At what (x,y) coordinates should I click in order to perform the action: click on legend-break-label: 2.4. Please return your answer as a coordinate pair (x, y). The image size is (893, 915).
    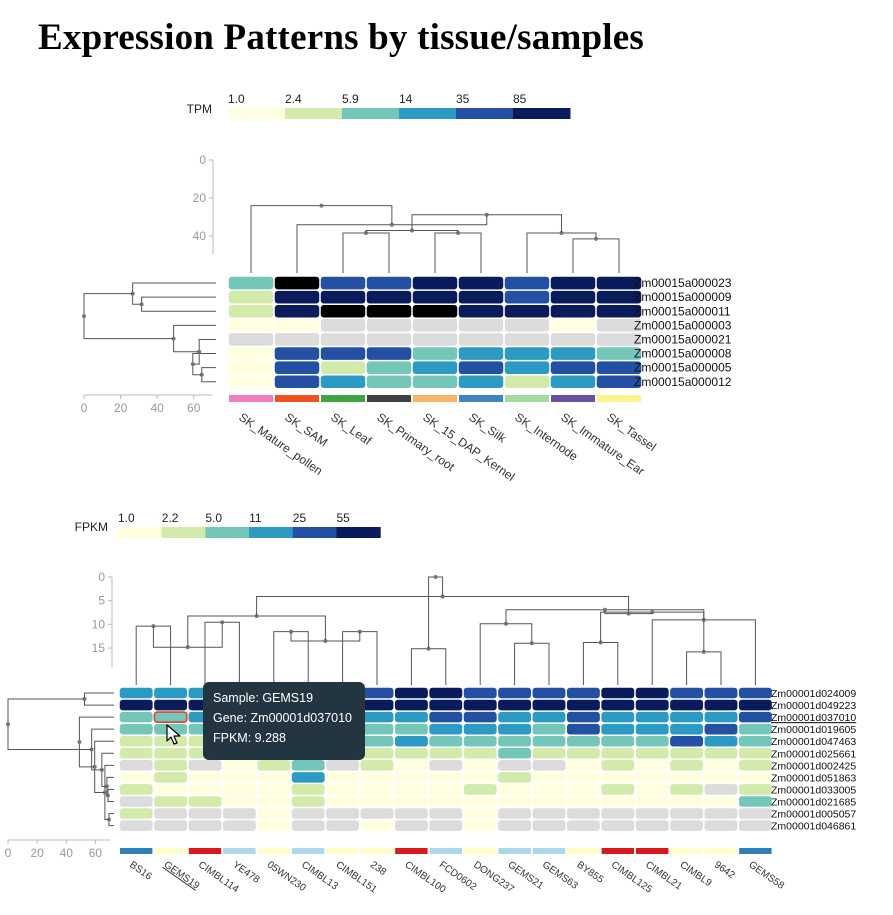
    Looking at the image, I should click on (293, 99).